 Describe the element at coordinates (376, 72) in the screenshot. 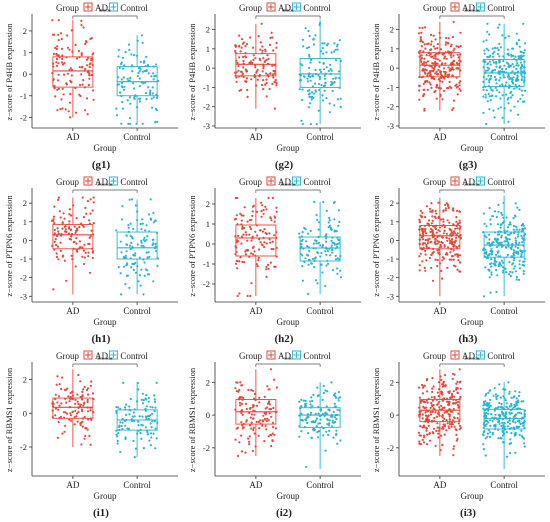

I see `y-axis-label: z−score of P4HB expression` at that location.